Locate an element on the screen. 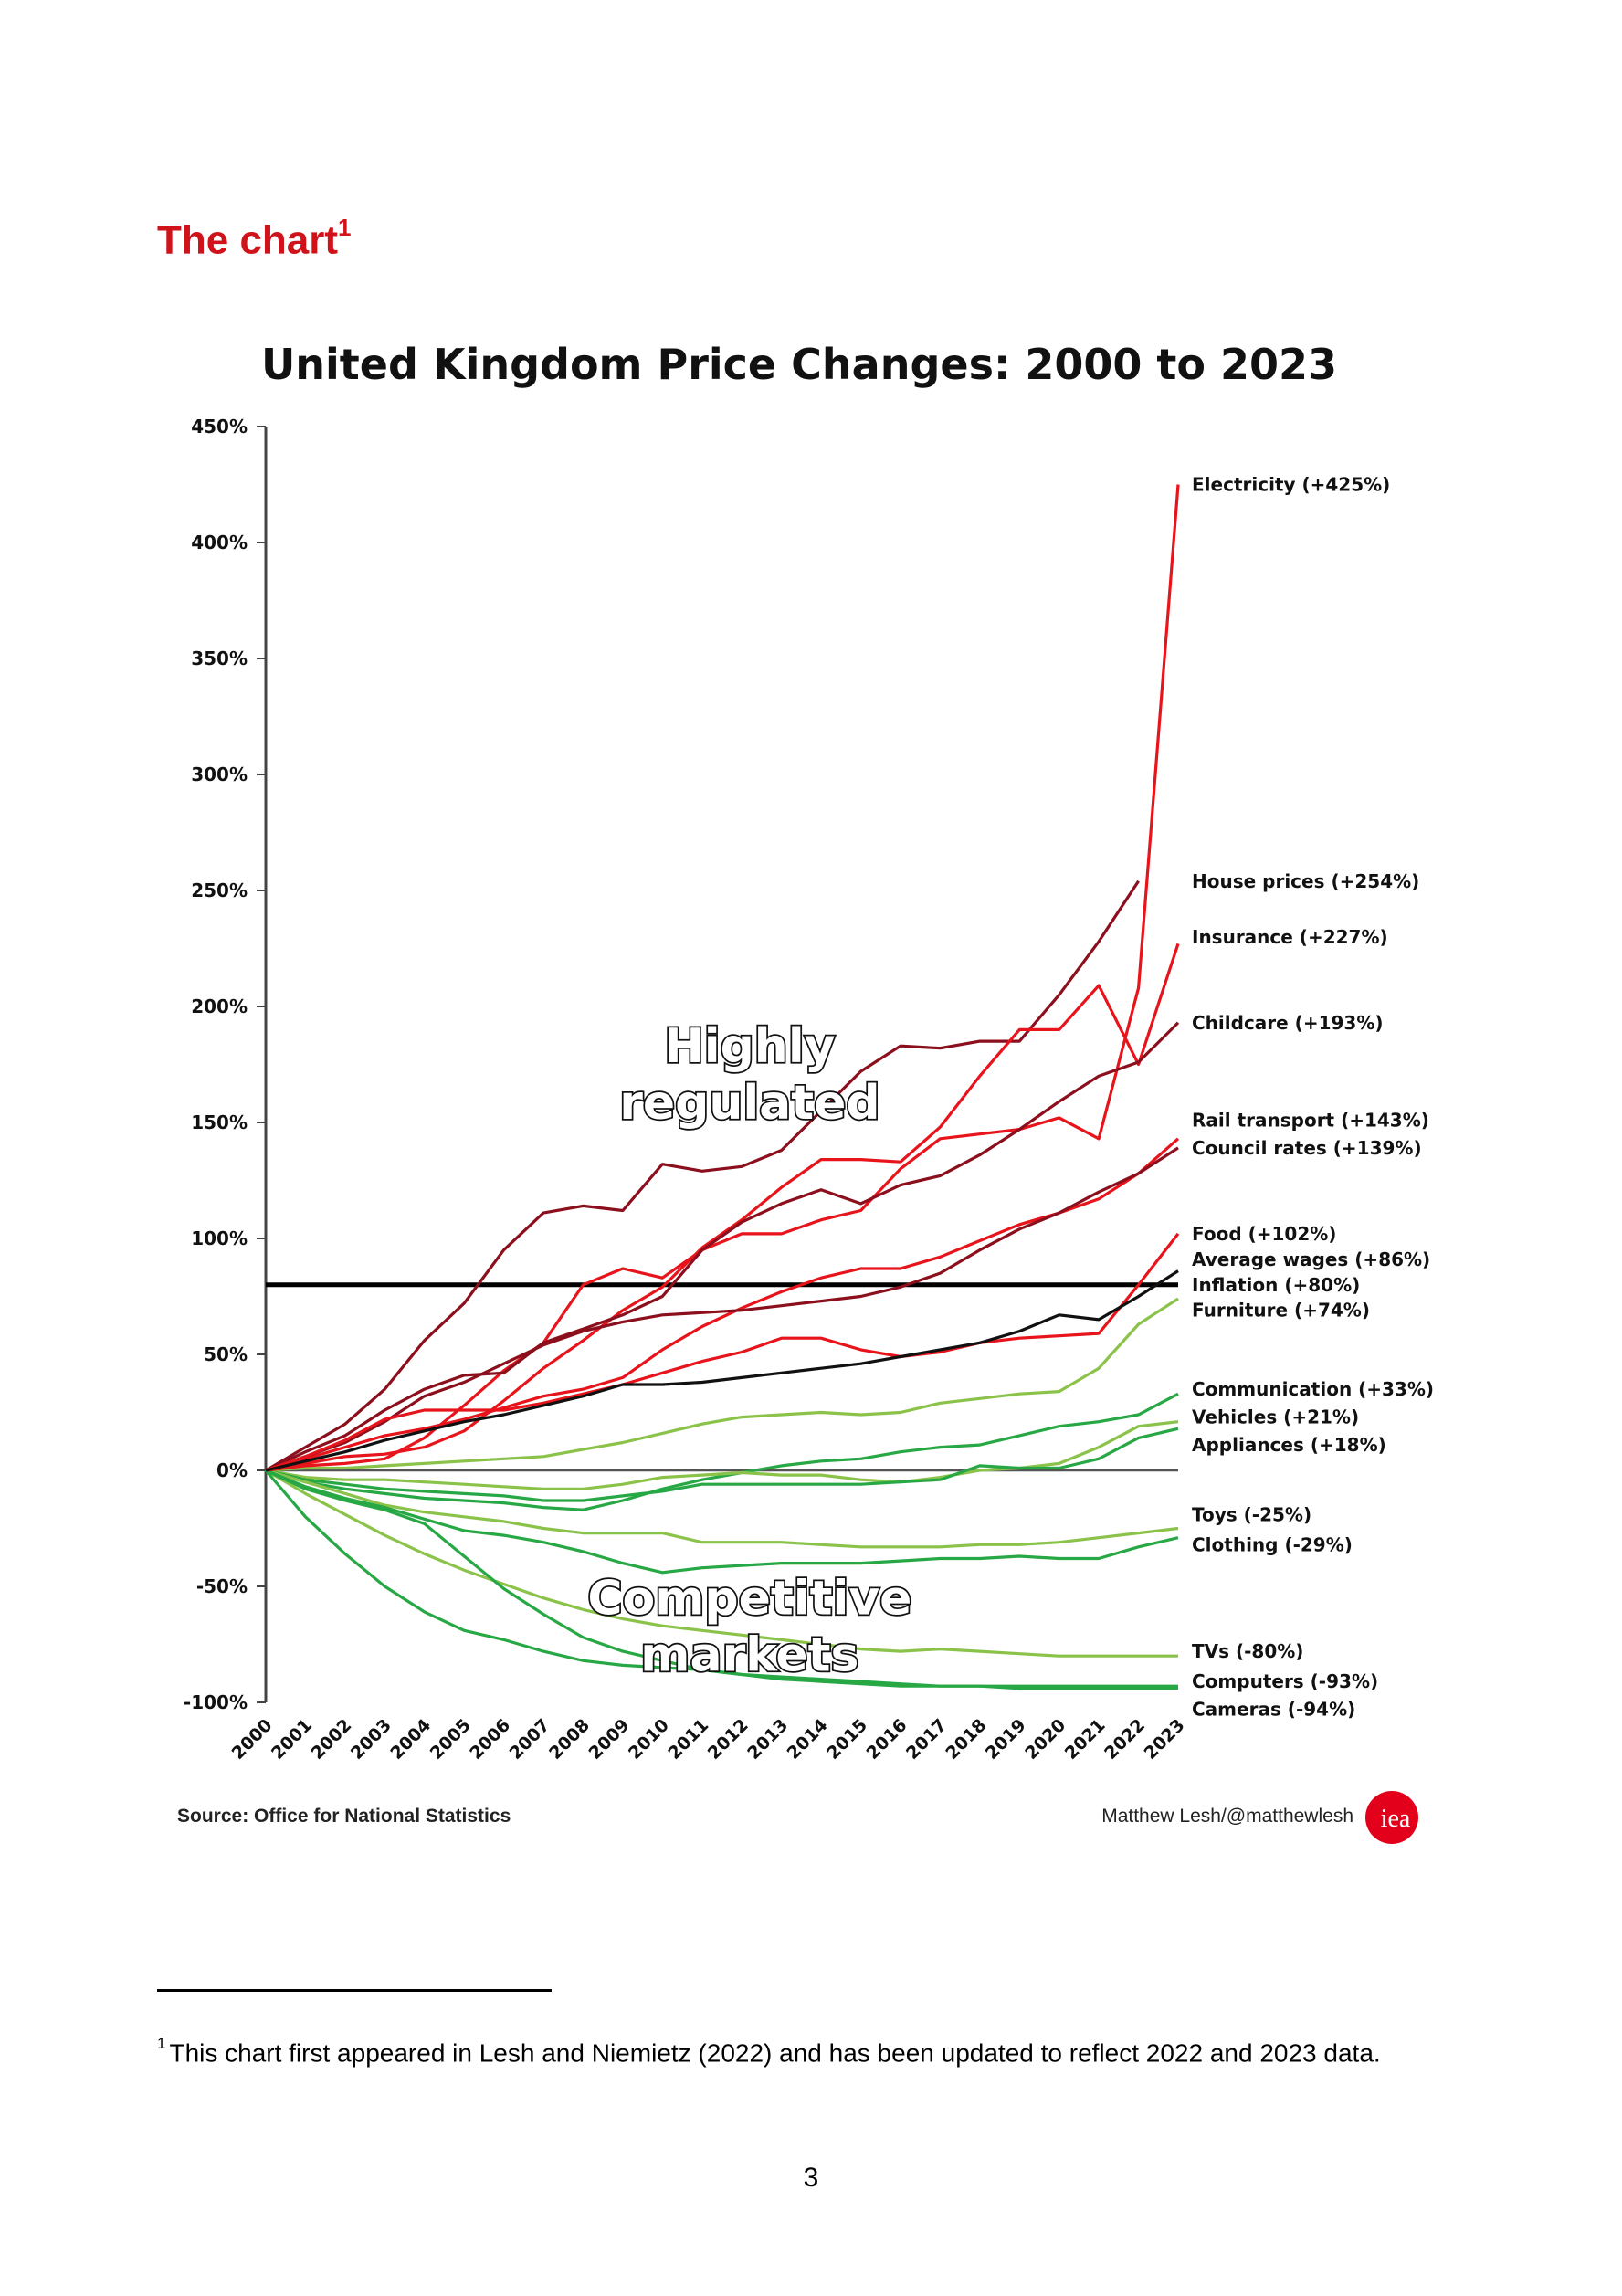 The image size is (1622, 2296). series-label-childcare: Childcare (+193%) is located at coordinates (1288, 1023).